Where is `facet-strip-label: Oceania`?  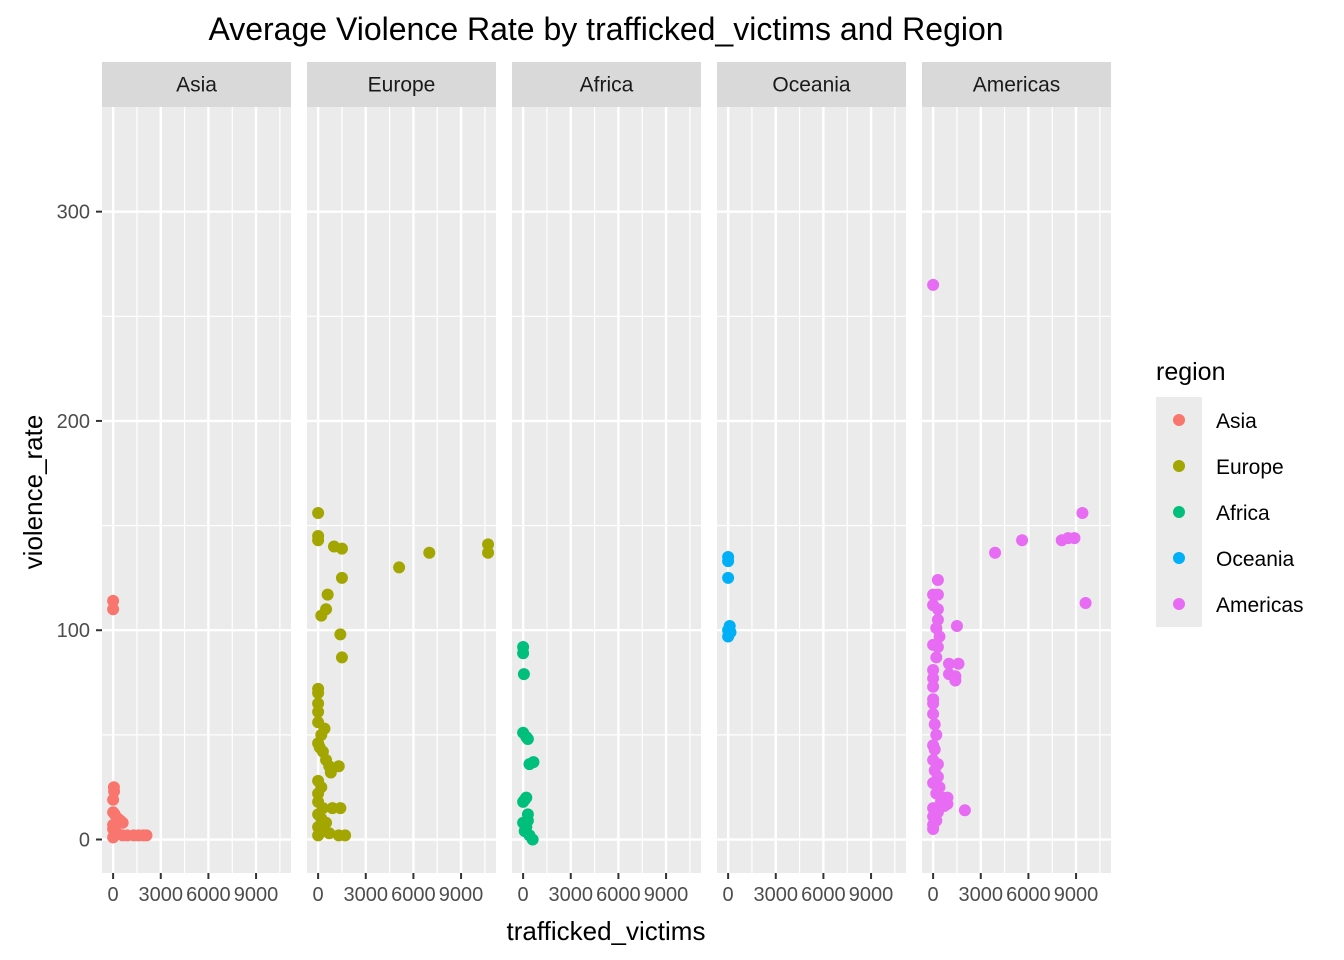
facet-strip-label: Oceania is located at coordinates (811, 85).